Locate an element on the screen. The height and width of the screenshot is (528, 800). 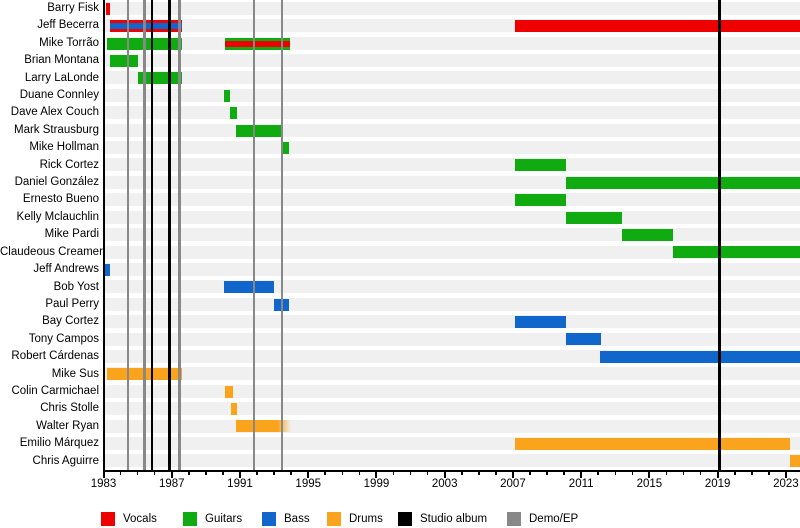
member-label: Kelly Mclauchlin is located at coordinates (57, 216).